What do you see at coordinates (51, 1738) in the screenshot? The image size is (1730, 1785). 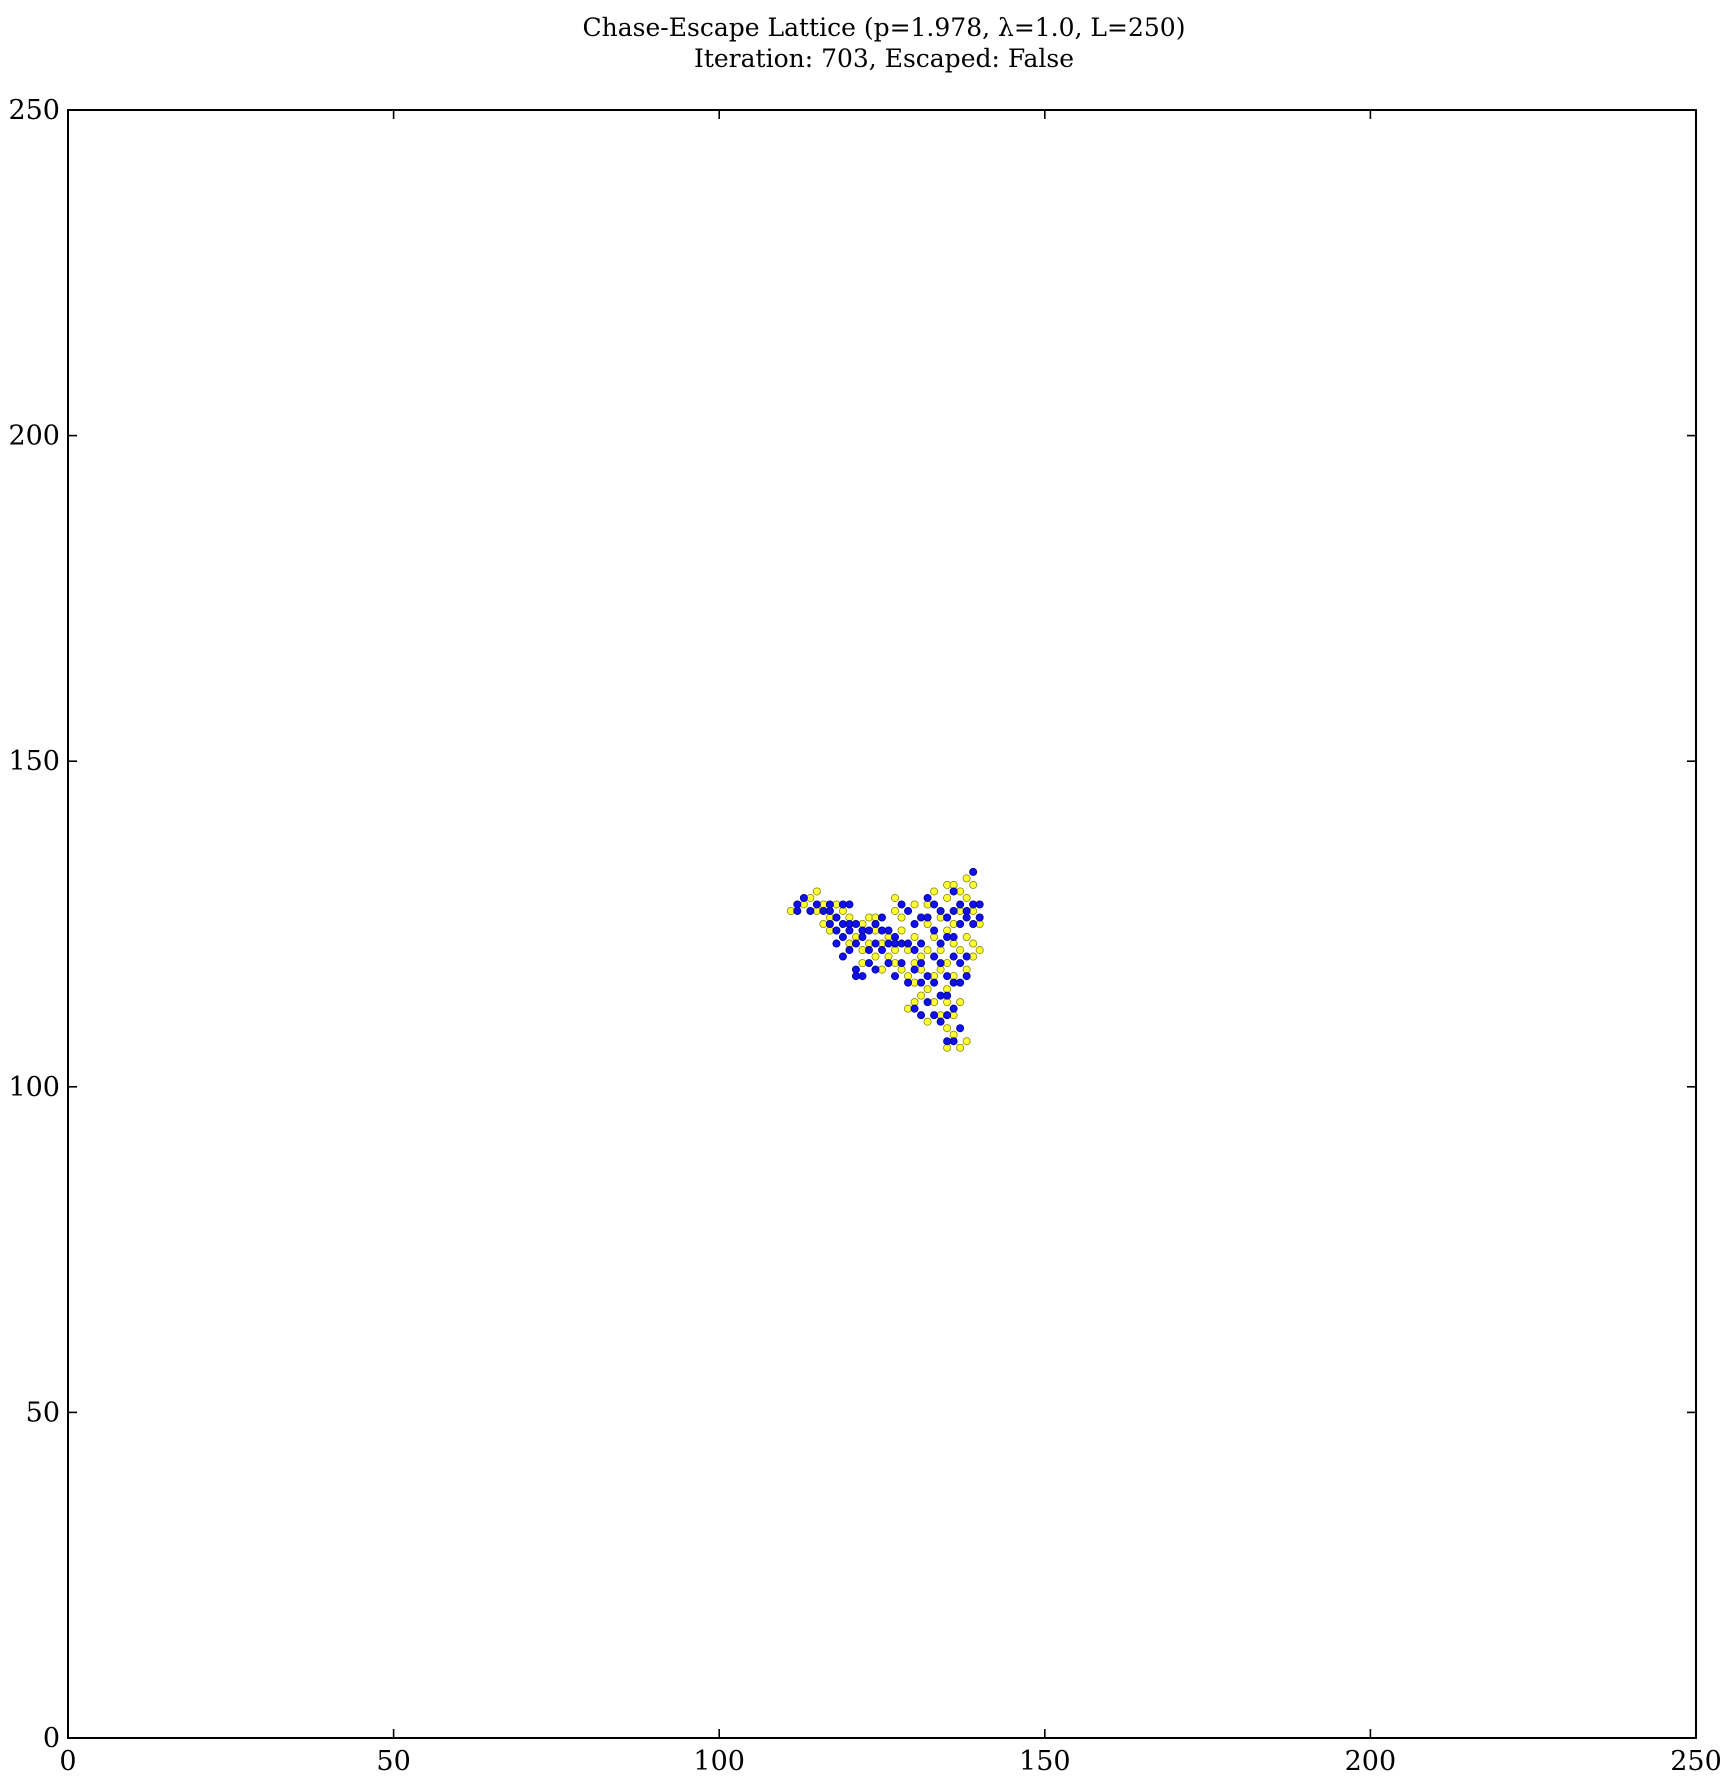 I see `y-tick-label-0: 0` at bounding box center [51, 1738].